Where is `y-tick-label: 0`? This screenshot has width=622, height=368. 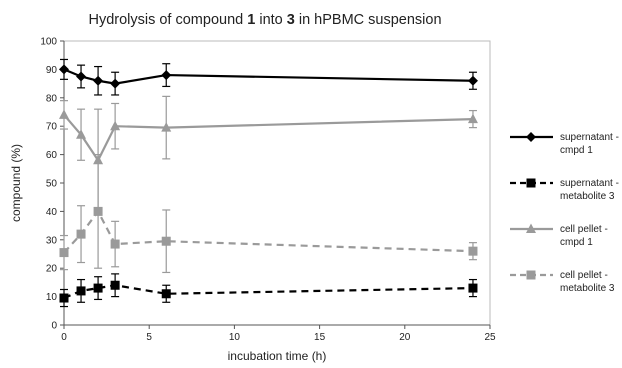
y-tick-label: 0 is located at coordinates (54, 326).